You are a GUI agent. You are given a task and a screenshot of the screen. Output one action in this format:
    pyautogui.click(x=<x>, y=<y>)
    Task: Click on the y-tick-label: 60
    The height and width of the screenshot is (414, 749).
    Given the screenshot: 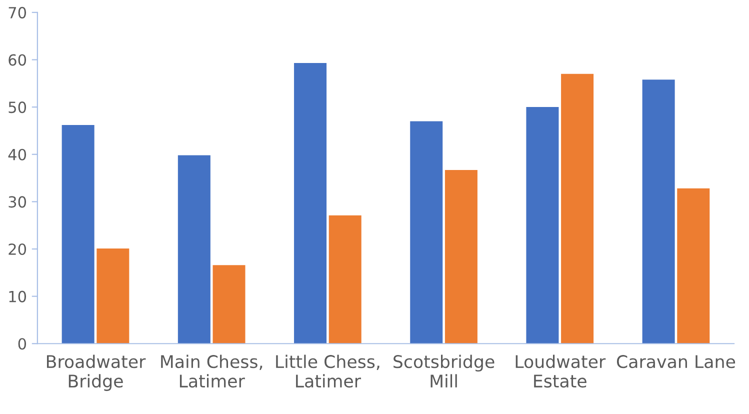 What is the action you would take?
    pyautogui.click(x=17, y=60)
    